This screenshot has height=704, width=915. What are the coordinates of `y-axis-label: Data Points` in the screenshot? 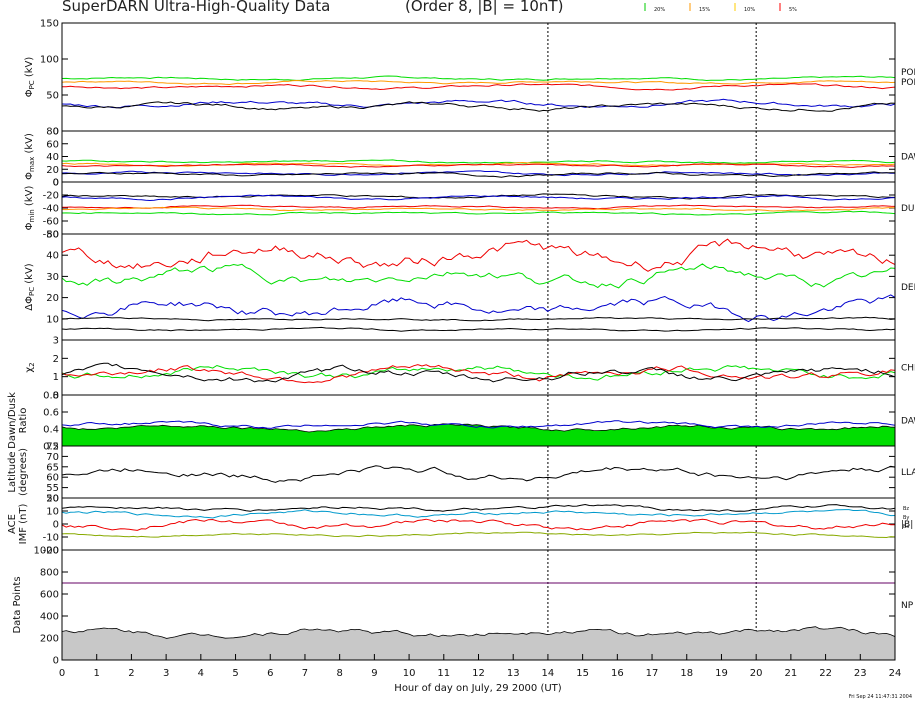 It's located at (17, 604).